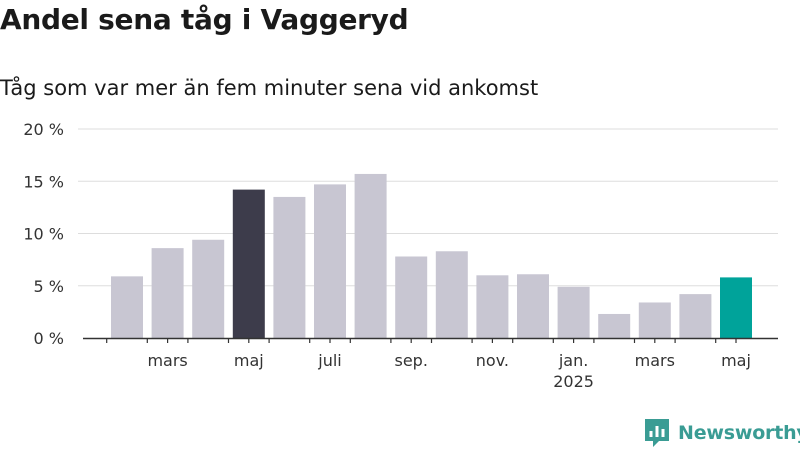  I want to click on y-tick-label: 20 %, so click(43, 129).